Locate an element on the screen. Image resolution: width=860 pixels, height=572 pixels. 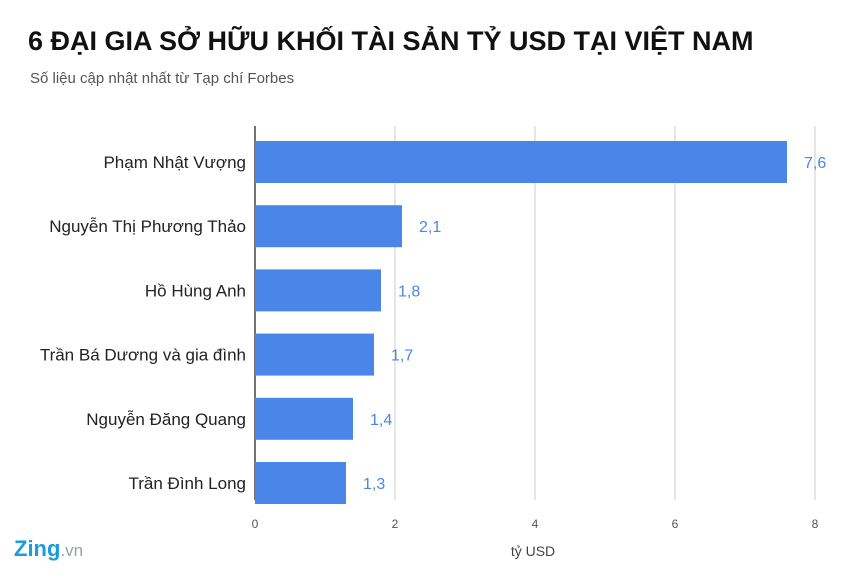
x-tick-label: 4 is located at coordinates (535, 524).